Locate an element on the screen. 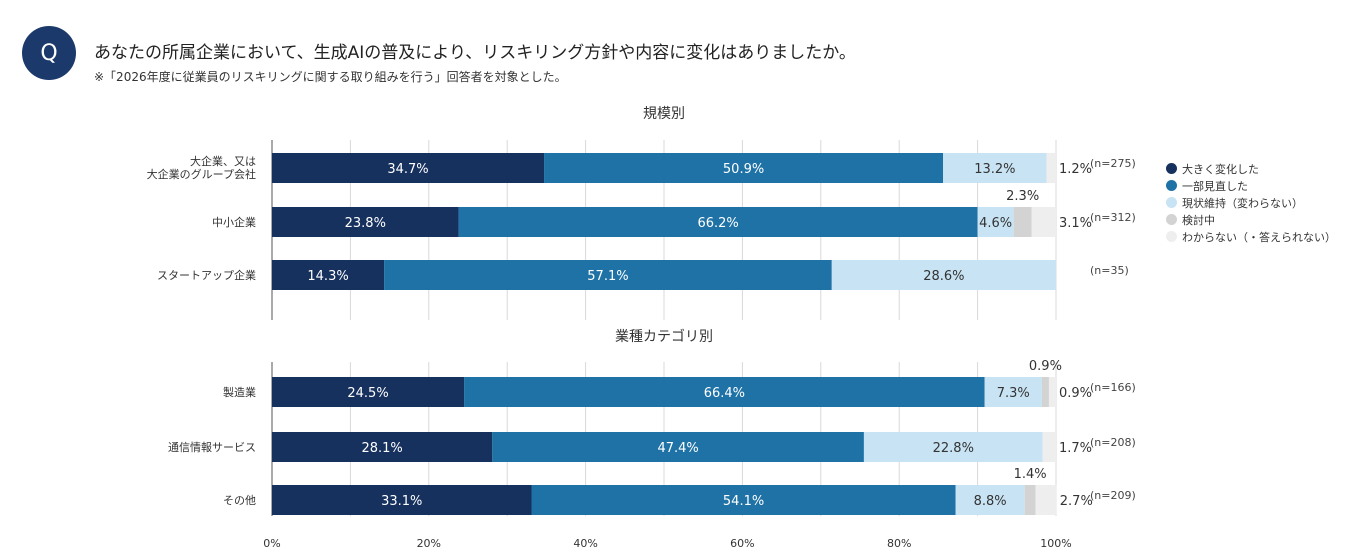  legend-item: 検討中 is located at coordinates (1251, 219).